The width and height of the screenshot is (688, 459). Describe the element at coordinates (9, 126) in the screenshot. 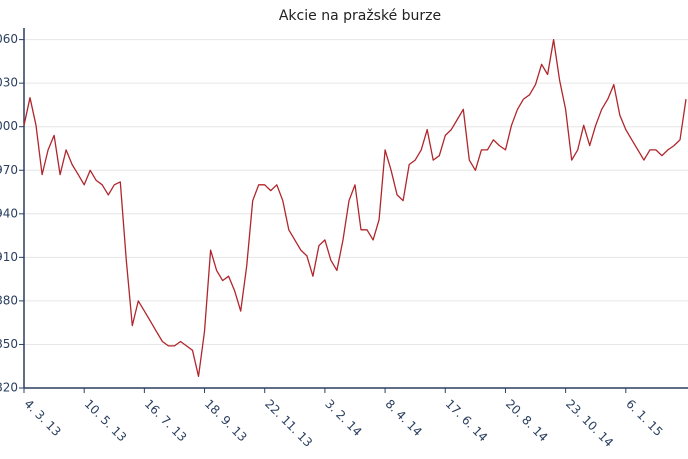

I see `y-tick-label: 1000` at that location.